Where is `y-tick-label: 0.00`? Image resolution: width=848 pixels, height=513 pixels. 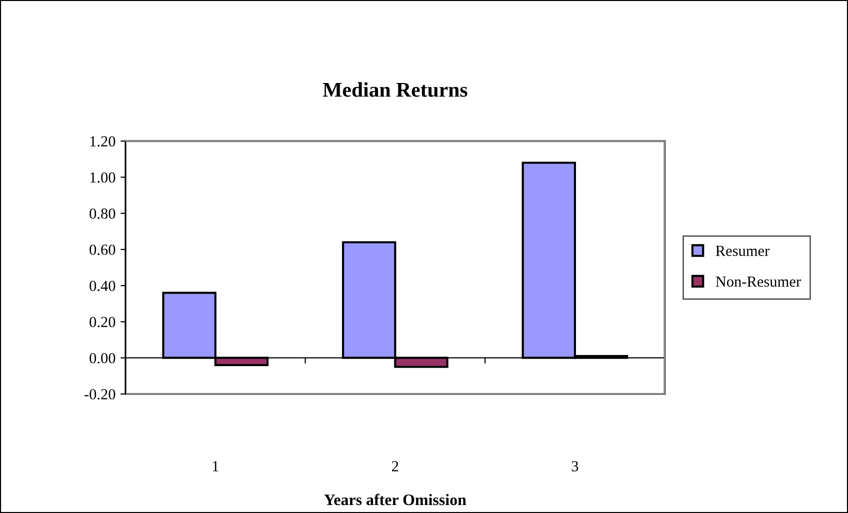
y-tick-label: 0.00 is located at coordinates (103, 358).